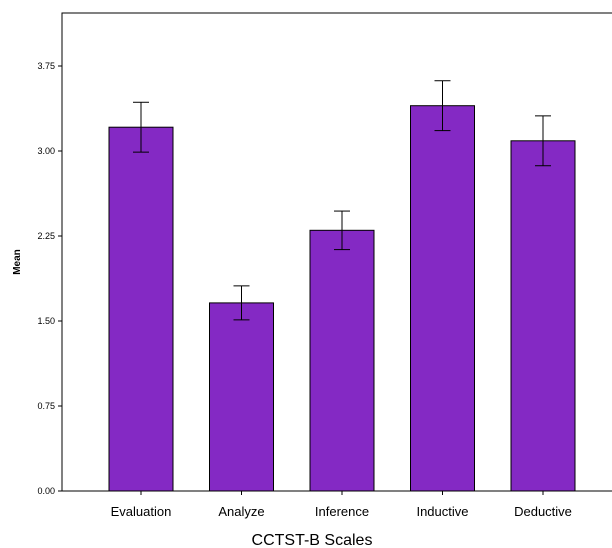 The width and height of the screenshot is (612, 548). What do you see at coordinates (241, 511) in the screenshot?
I see `x-tick-label: Analyze` at bounding box center [241, 511].